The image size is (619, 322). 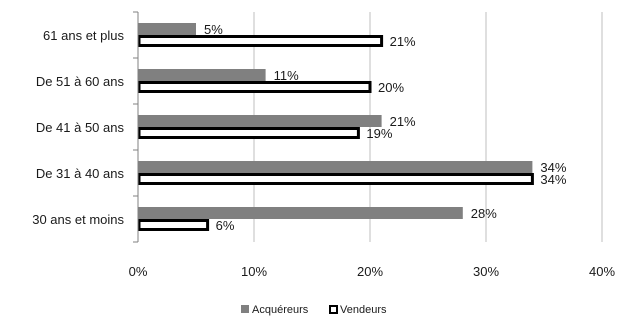 I want to click on data-label-acquereurs: 28%, so click(x=484, y=213).